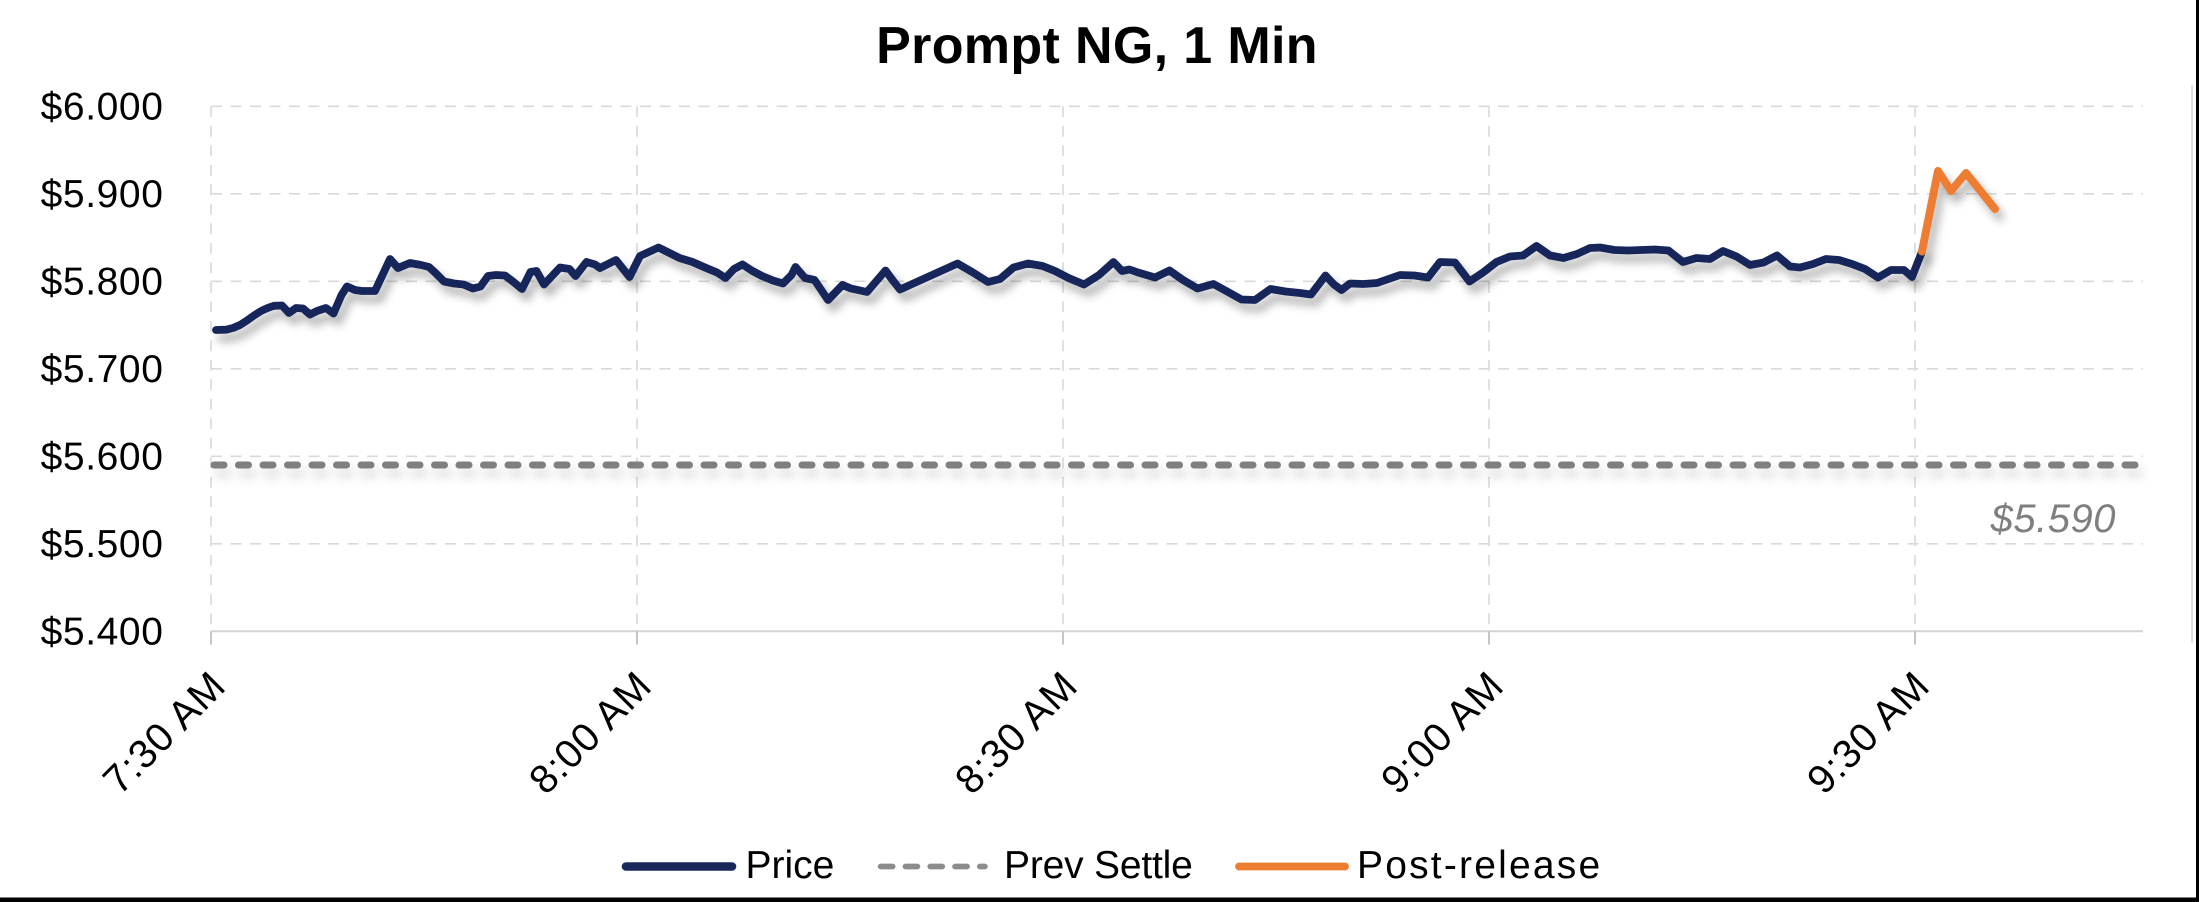  Describe the element at coordinates (790, 865) in the screenshot. I see `svg-text: Price` at that location.